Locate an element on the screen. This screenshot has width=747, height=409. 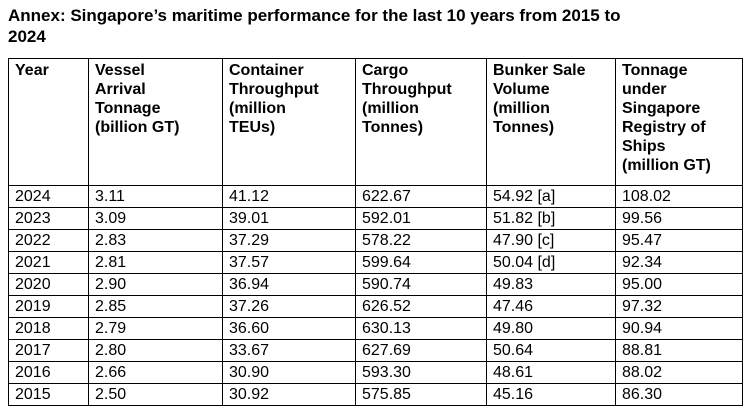
value-cell: 48.61 is located at coordinates (551, 372).